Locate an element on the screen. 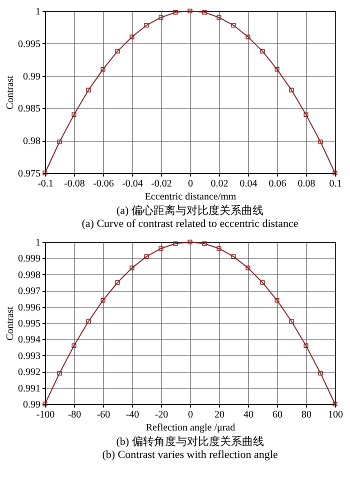 Image resolution: width=350 pixels, height=502 pixels. x-tick-label: 0.02 is located at coordinates (219, 184).